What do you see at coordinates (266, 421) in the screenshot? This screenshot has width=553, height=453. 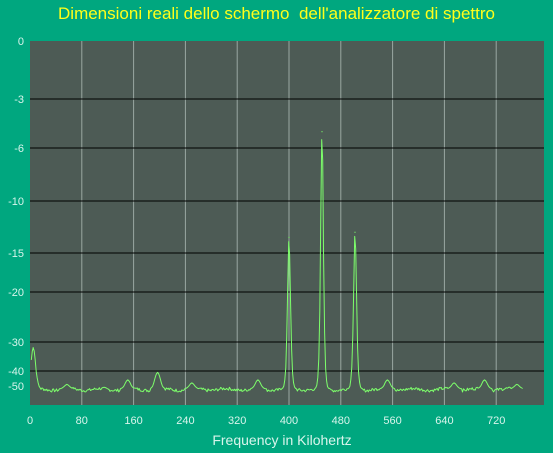 I see `x-axis-ticks: 0 80 160 240 320 400 480 560 640 720` at bounding box center [266, 421].